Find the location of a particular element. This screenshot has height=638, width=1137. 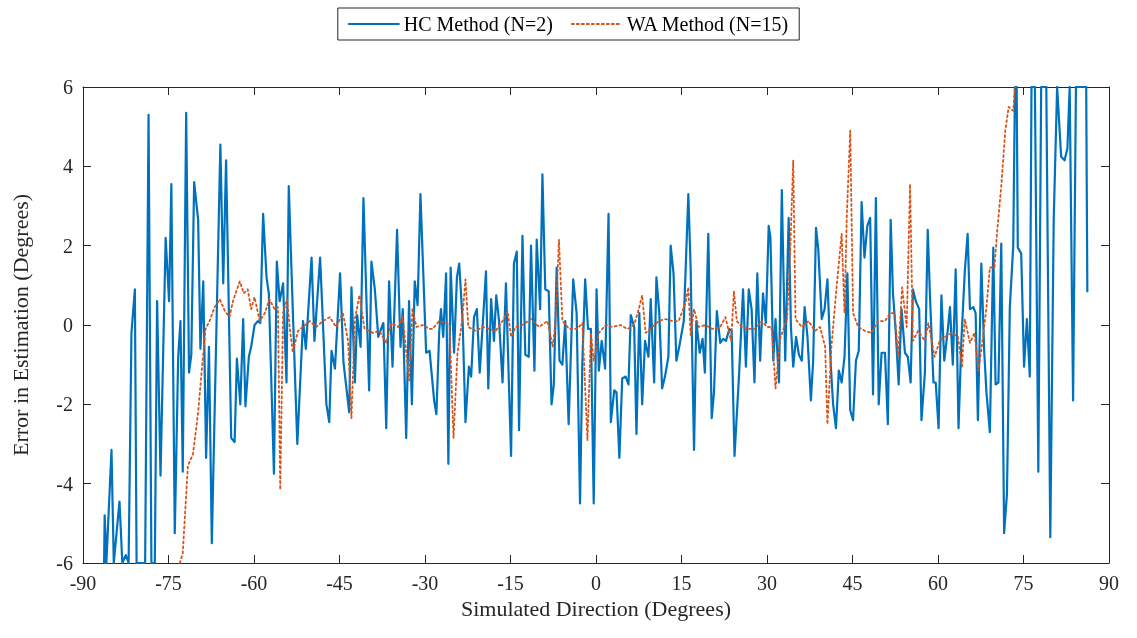

x-axis-title: Simulated Direction (Degrees) is located at coordinates (596, 609).